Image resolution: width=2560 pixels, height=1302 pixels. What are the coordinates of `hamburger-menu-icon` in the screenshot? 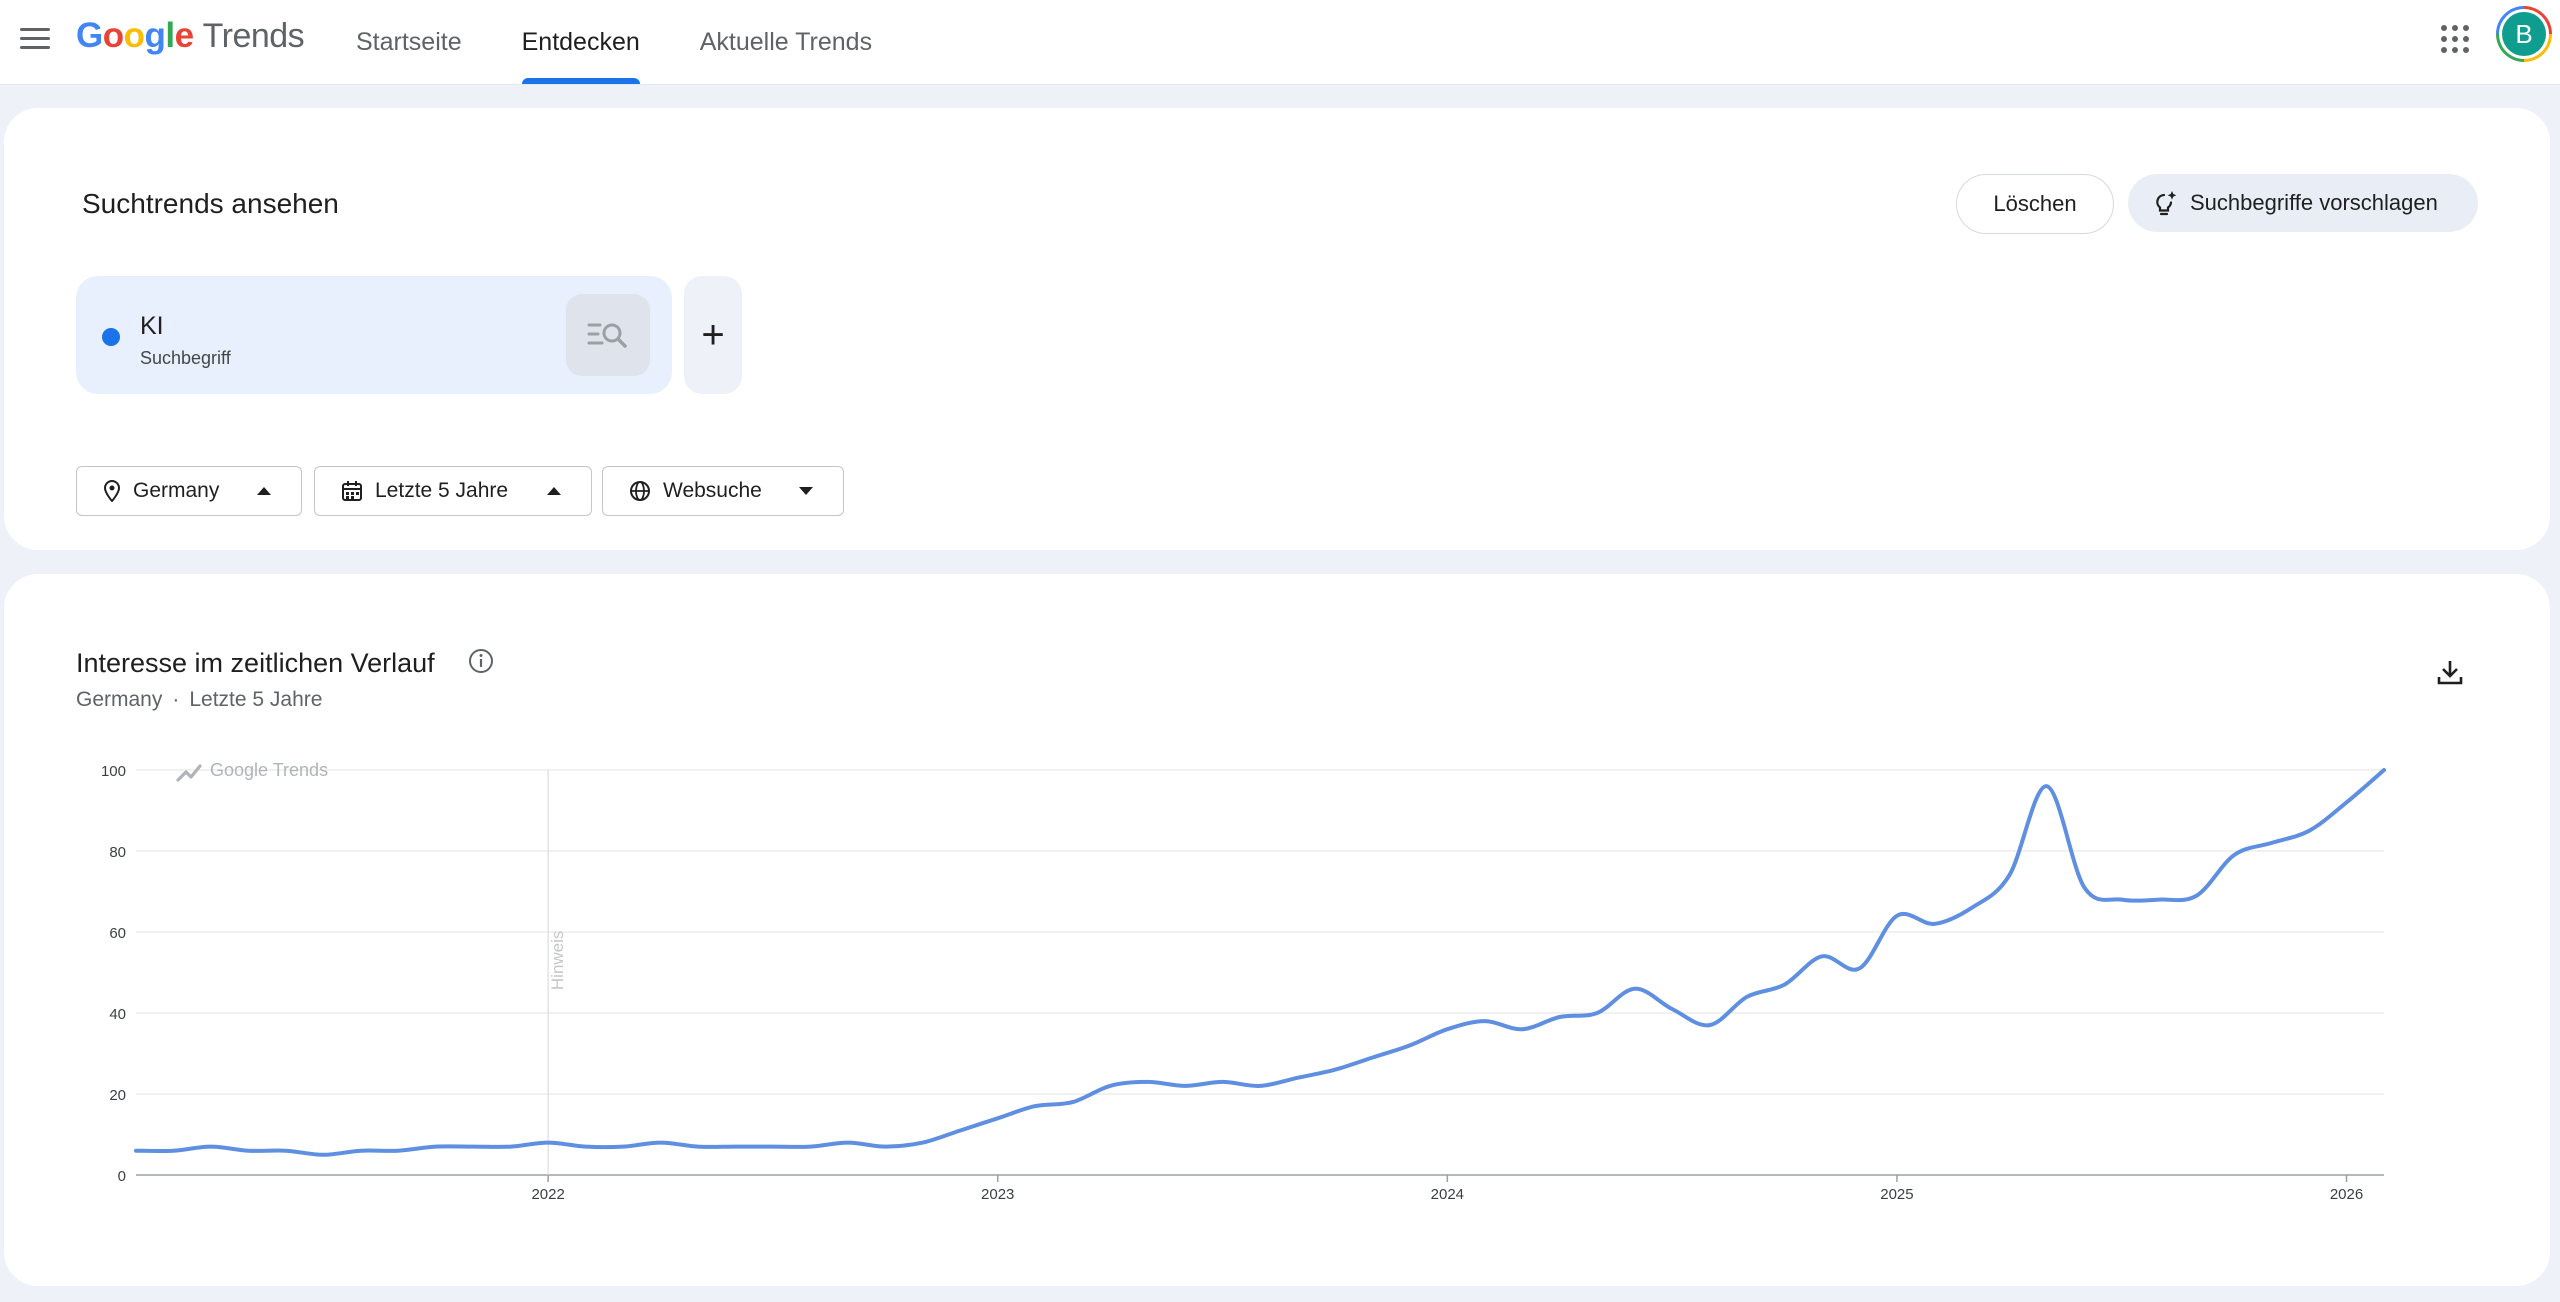 It's located at (35, 39).